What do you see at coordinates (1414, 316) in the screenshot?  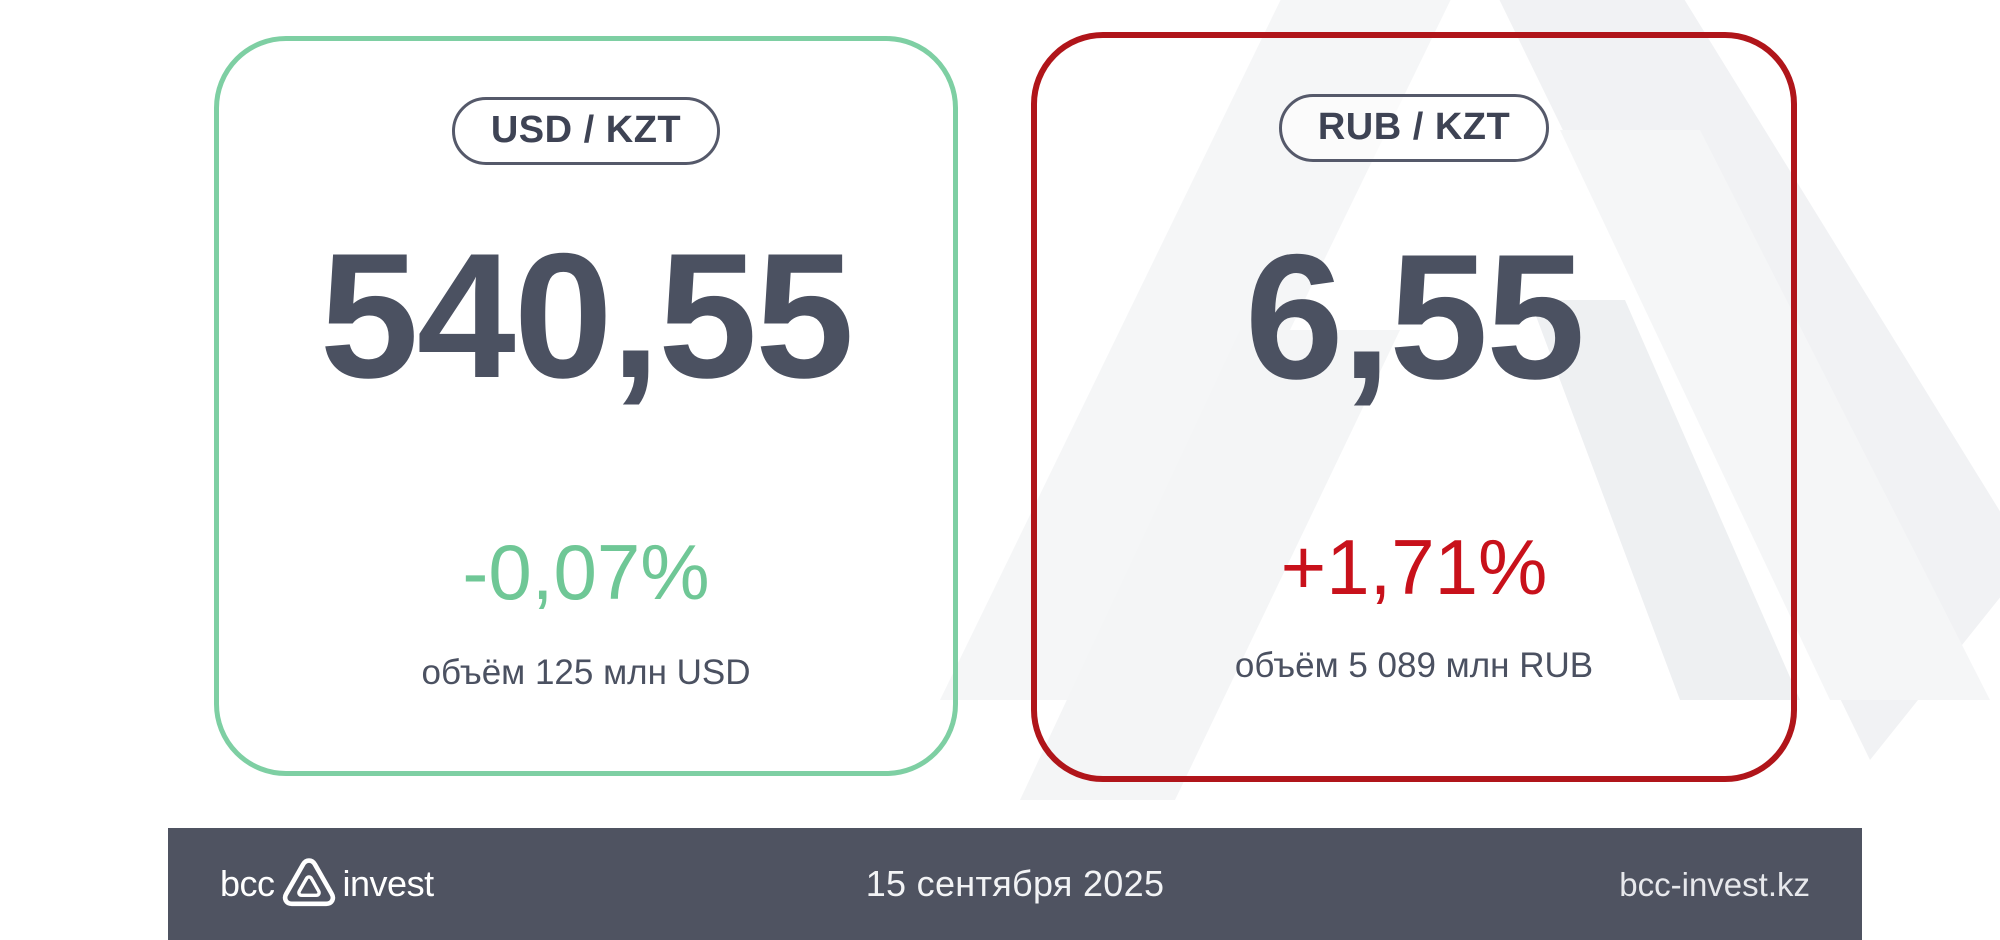 I see `rate-value: 6,55` at bounding box center [1414, 316].